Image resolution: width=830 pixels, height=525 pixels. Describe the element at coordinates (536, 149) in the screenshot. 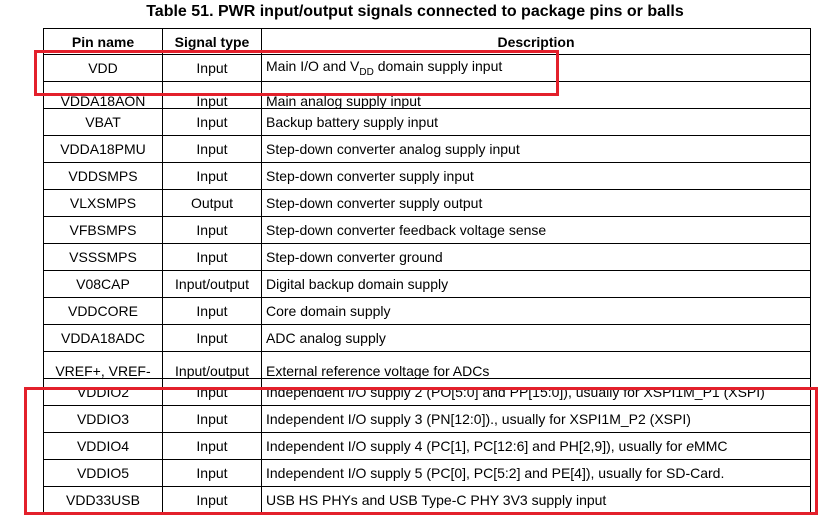

I see `description-cell: Step-down converter analog supply input` at that location.